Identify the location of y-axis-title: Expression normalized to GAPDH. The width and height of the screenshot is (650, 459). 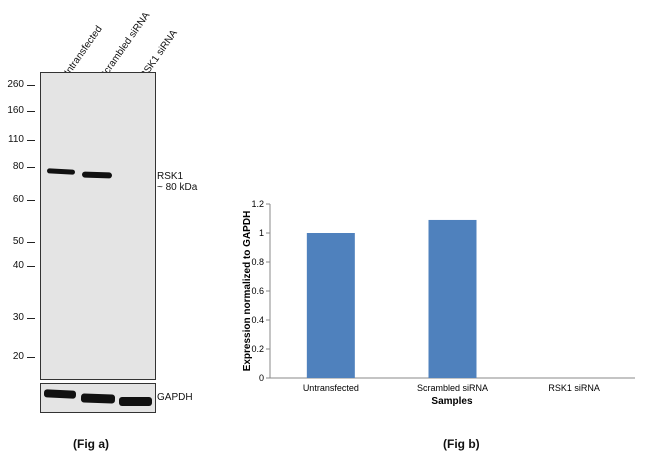
(247, 291).